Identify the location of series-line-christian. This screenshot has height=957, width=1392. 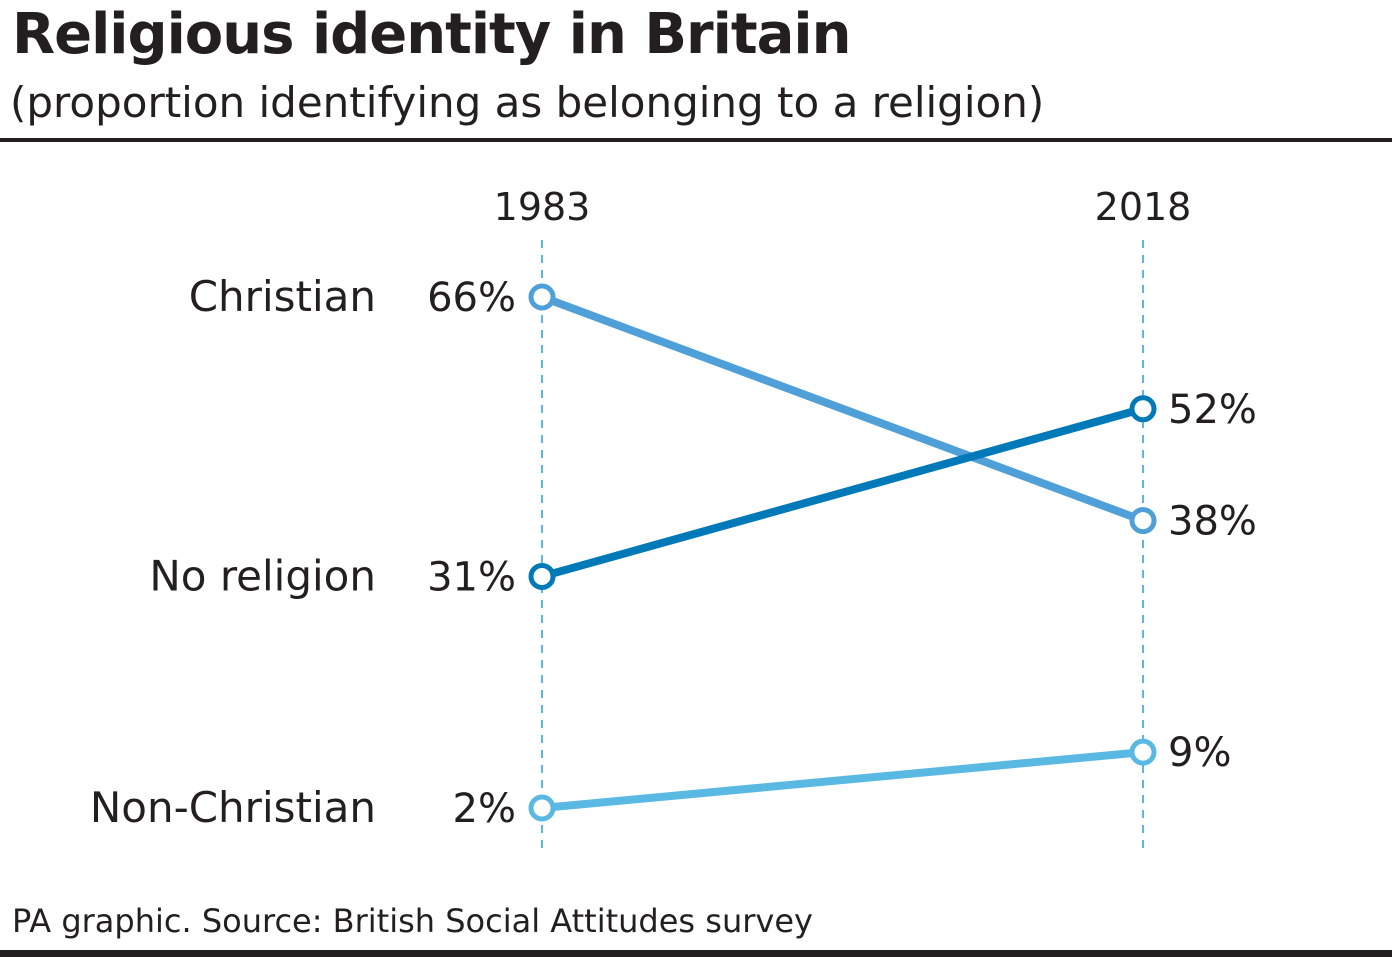
(842, 409).